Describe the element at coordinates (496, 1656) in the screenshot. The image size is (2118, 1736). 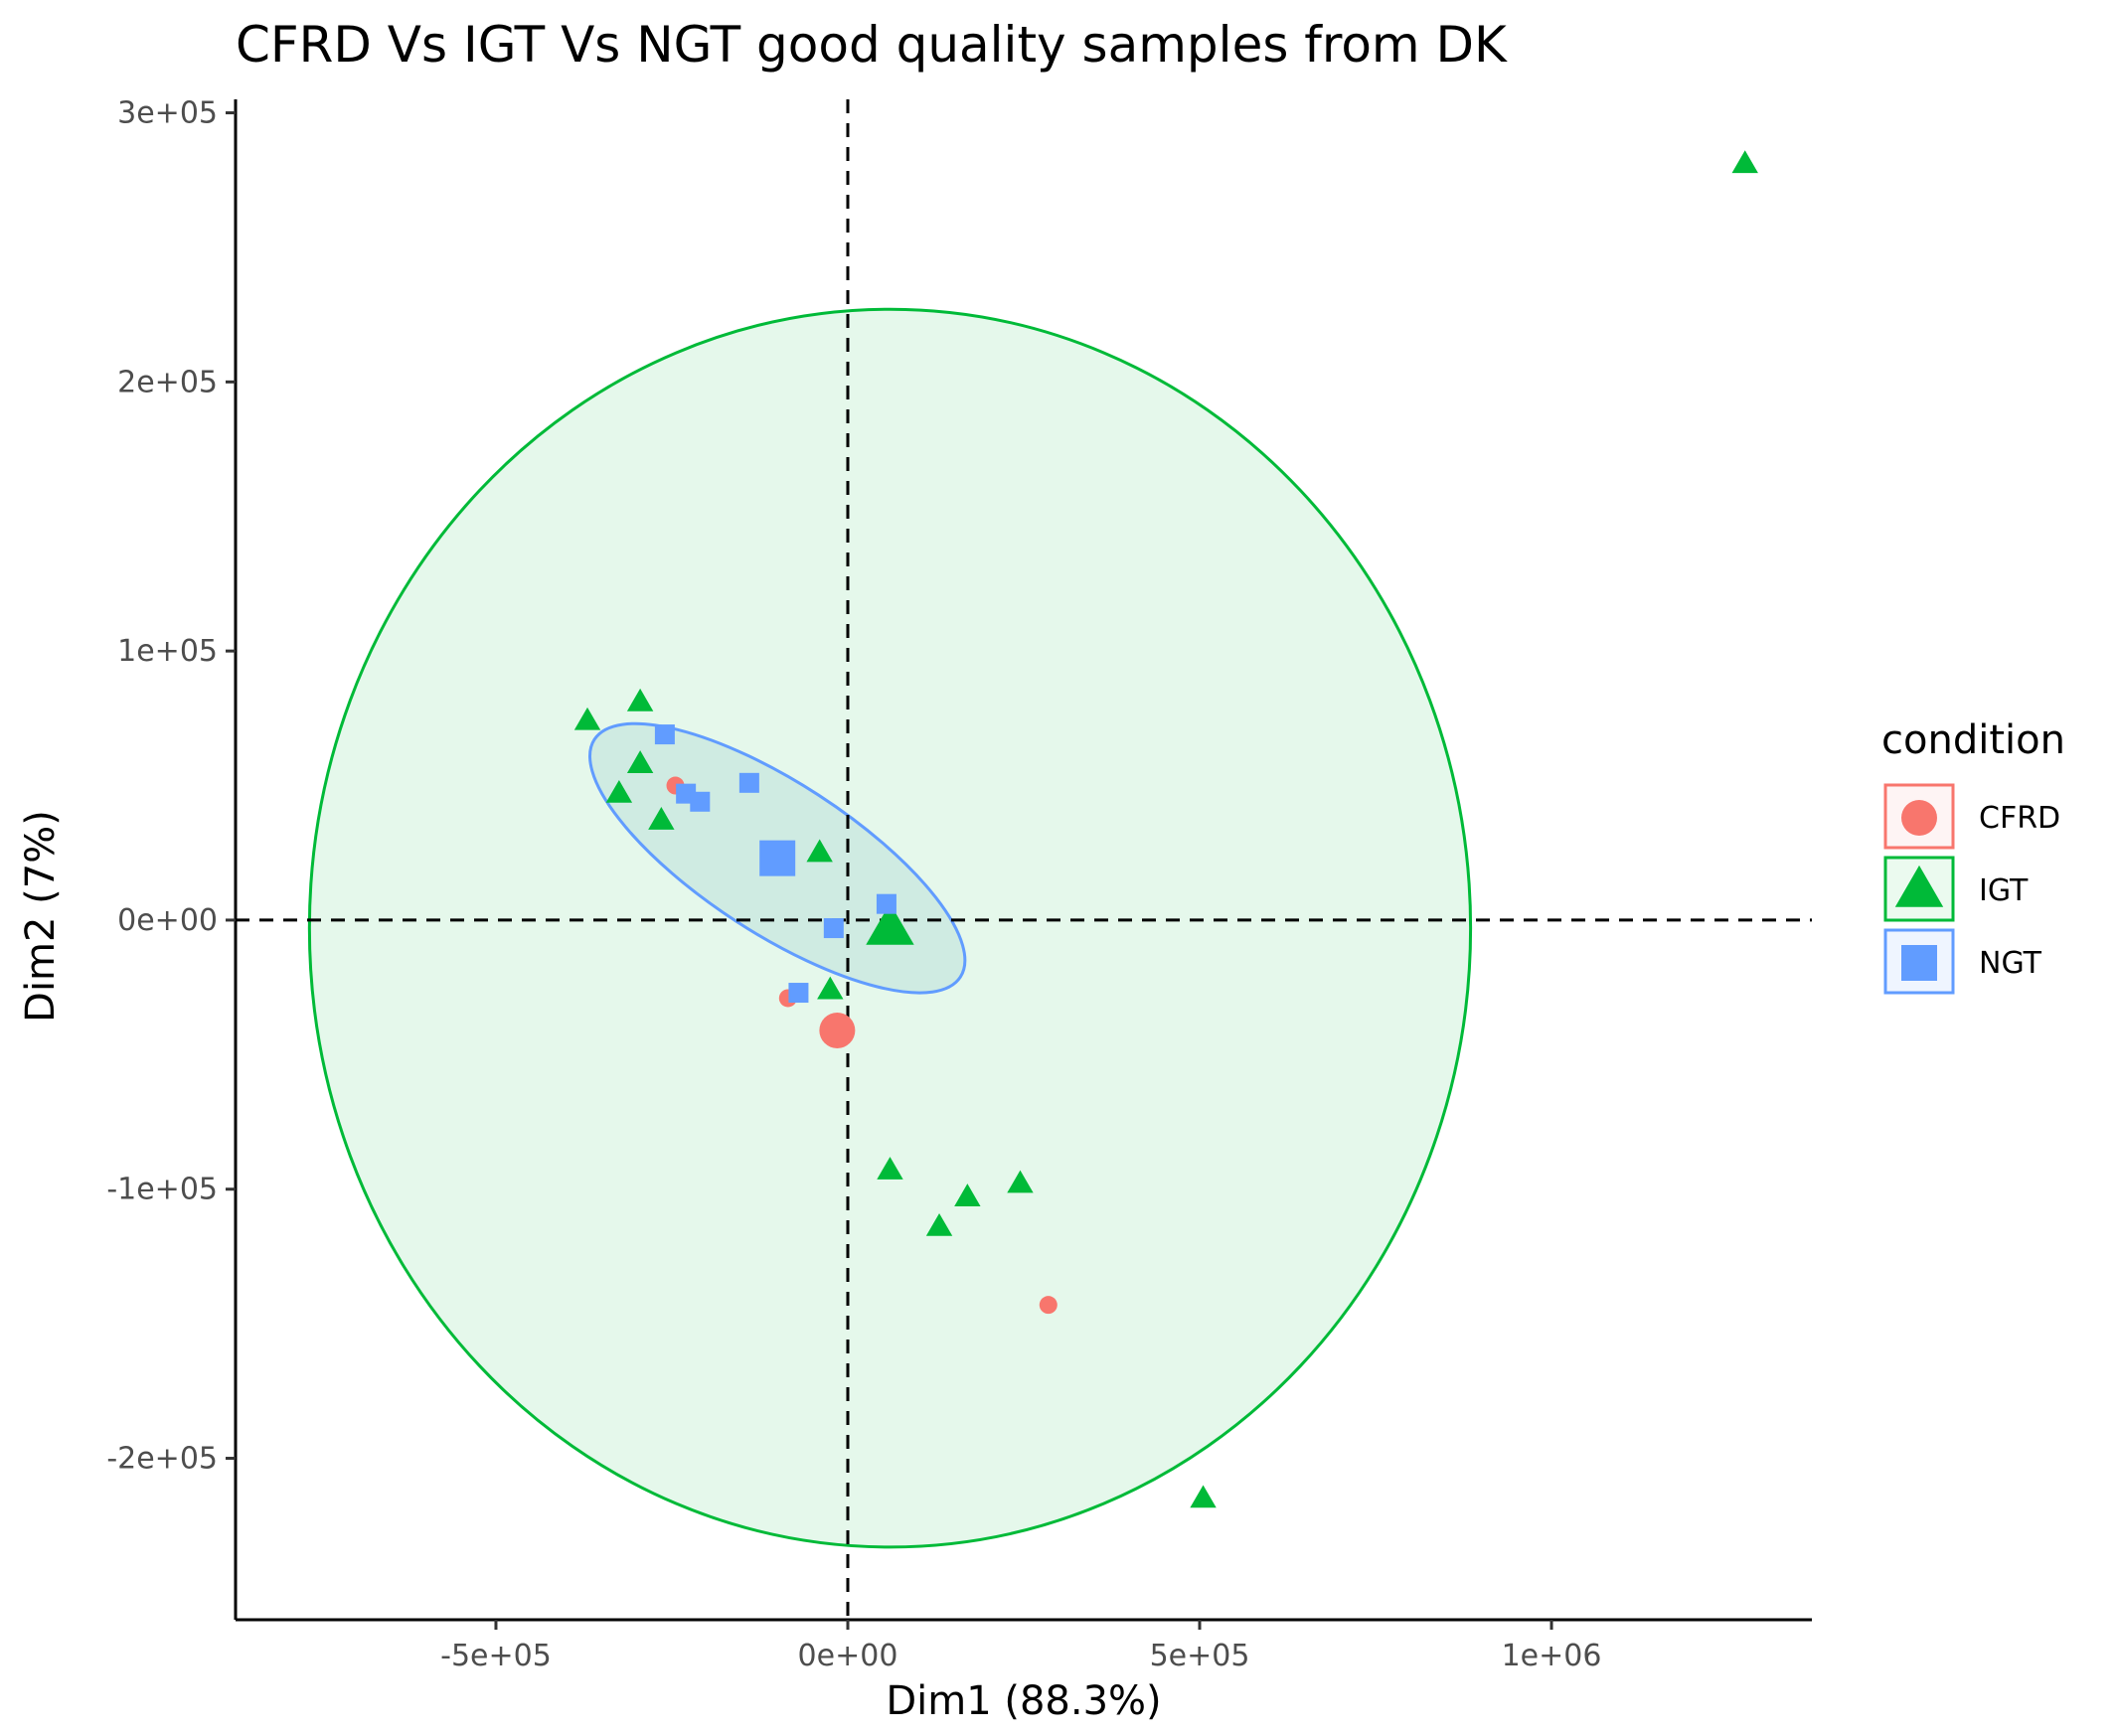
I see `x-tick-label-0: -5e+05` at that location.